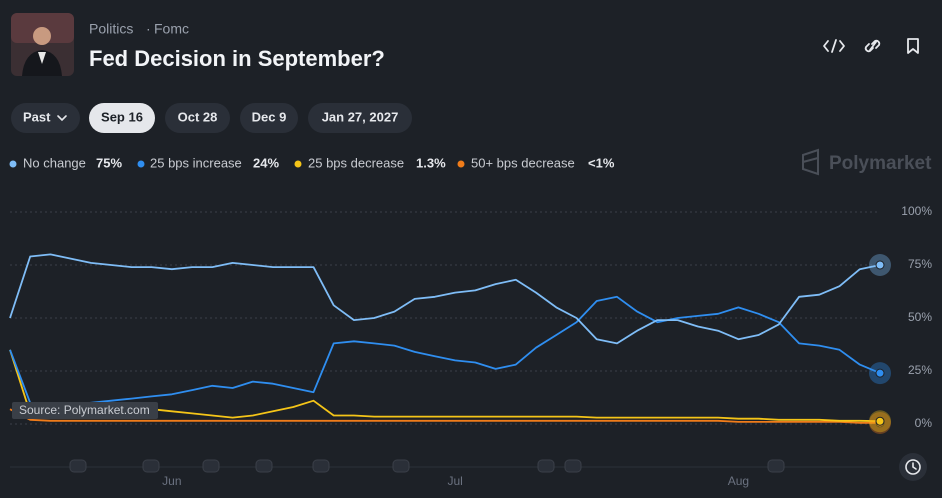 The width and height of the screenshot is (942, 498). I want to click on legend-label: No change, so click(54, 162).